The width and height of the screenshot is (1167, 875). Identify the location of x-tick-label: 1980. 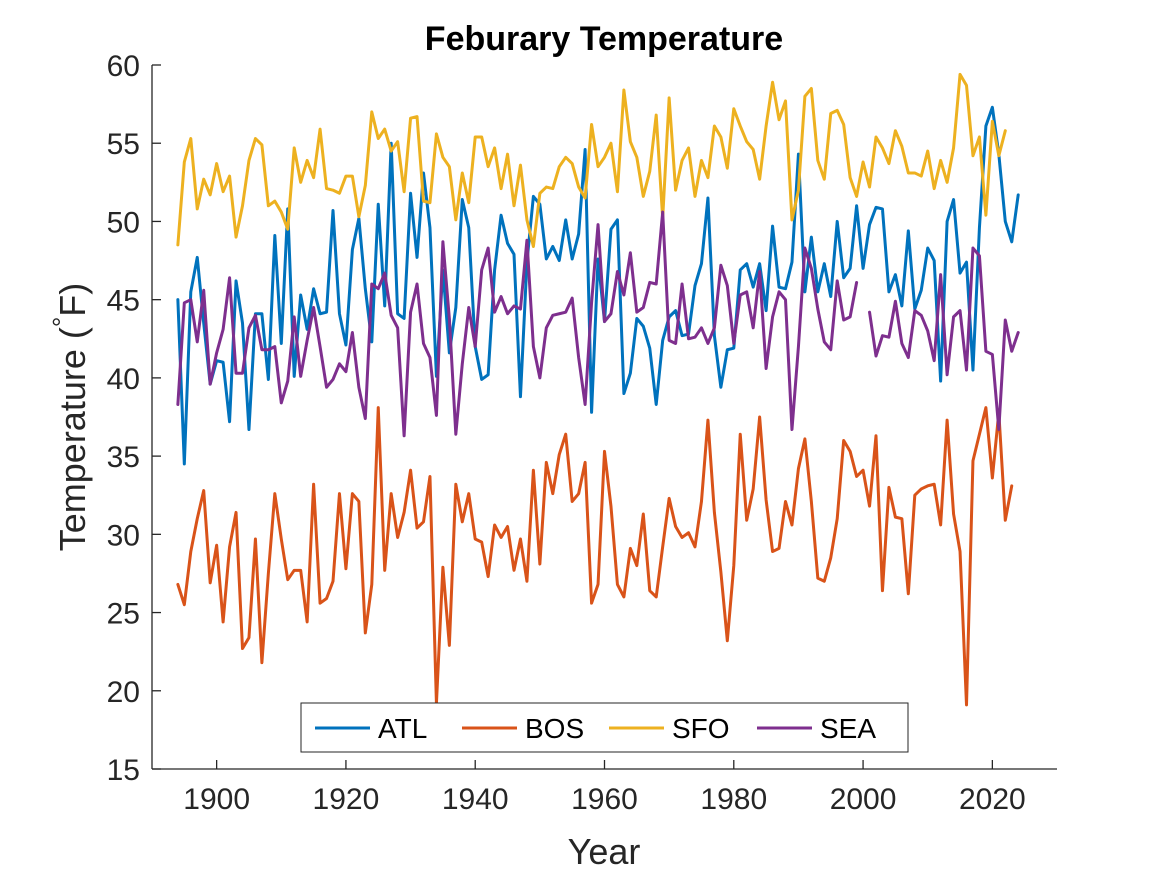
(733, 799).